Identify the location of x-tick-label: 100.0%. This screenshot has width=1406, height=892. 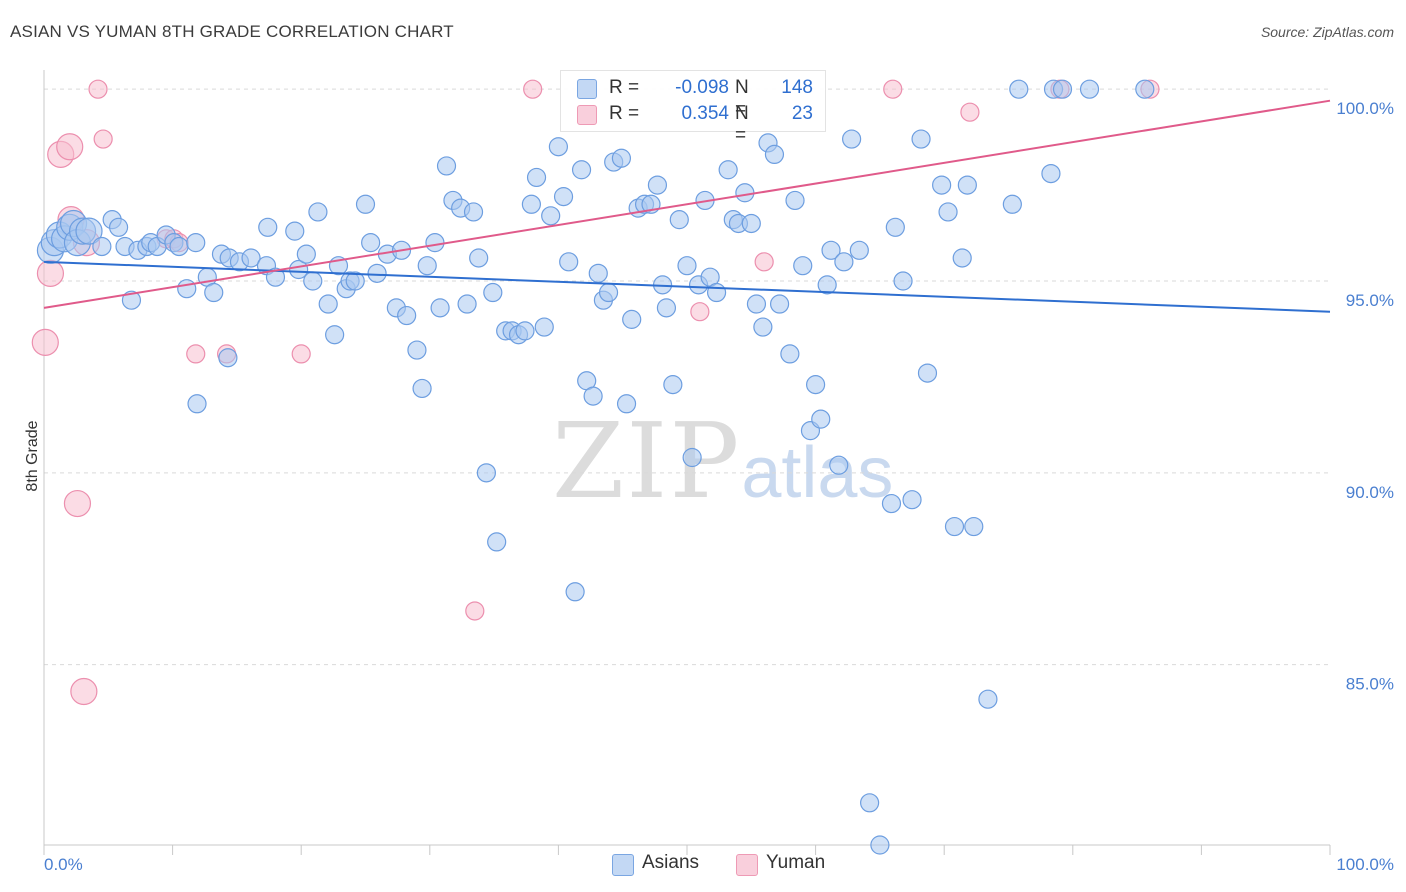
(1365, 864).